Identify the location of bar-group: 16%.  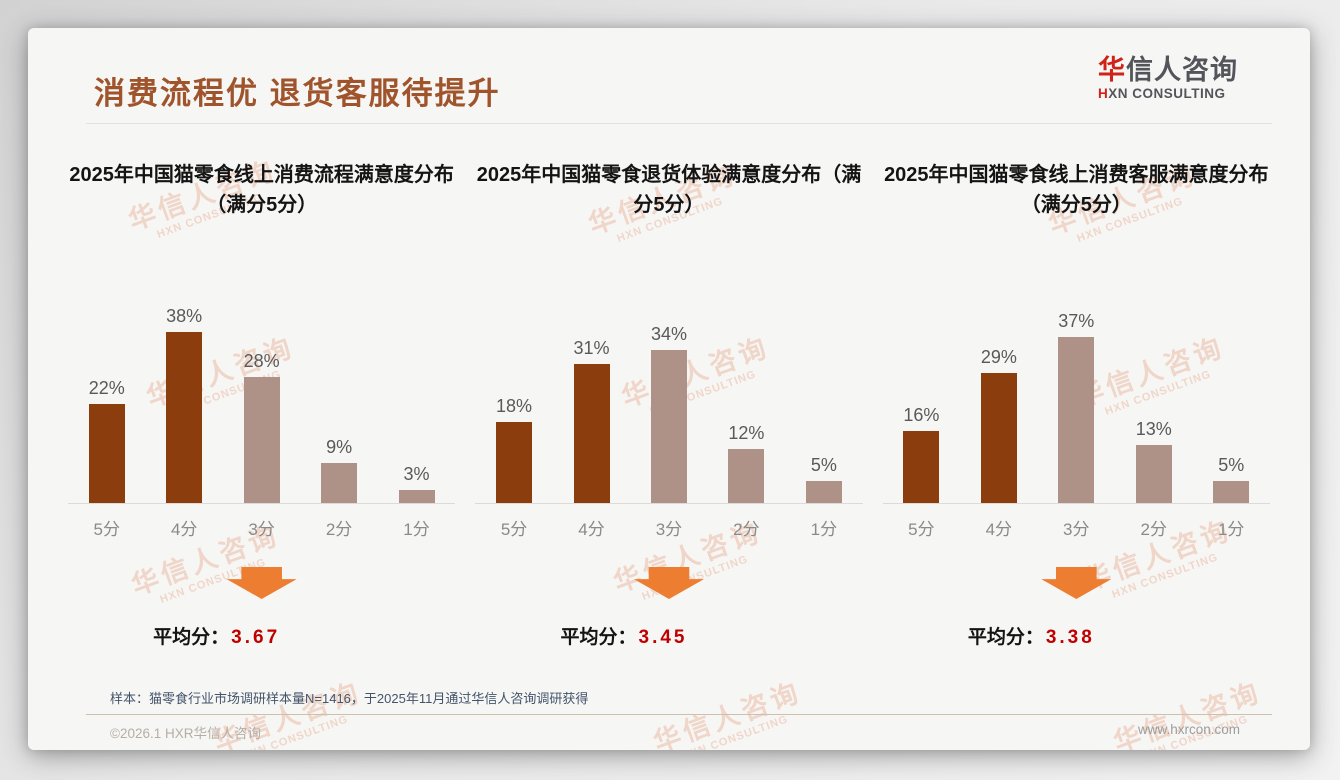
(921, 454).